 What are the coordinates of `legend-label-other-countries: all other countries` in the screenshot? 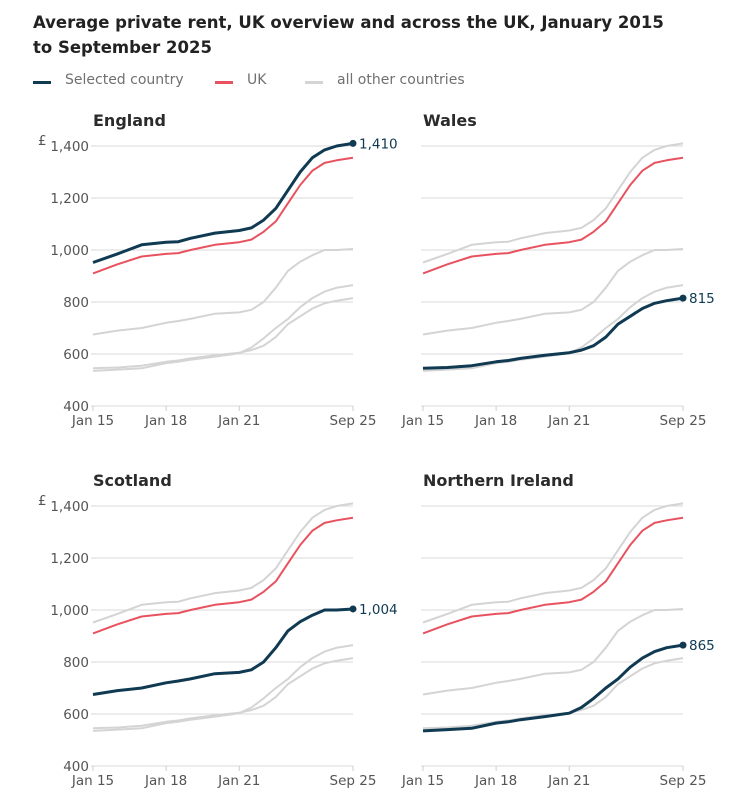 It's located at (401, 80).